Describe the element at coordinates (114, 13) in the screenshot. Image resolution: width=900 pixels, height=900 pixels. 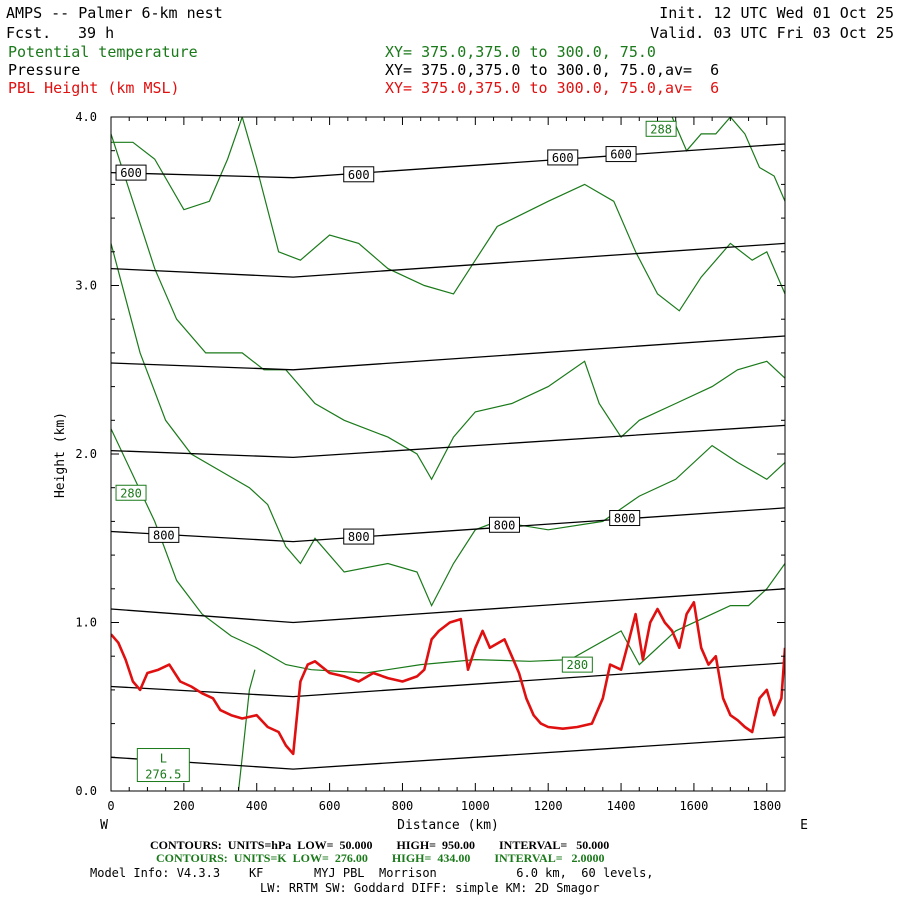
I see `model-title: AMPS -- Palmer 6-km nest` at that location.